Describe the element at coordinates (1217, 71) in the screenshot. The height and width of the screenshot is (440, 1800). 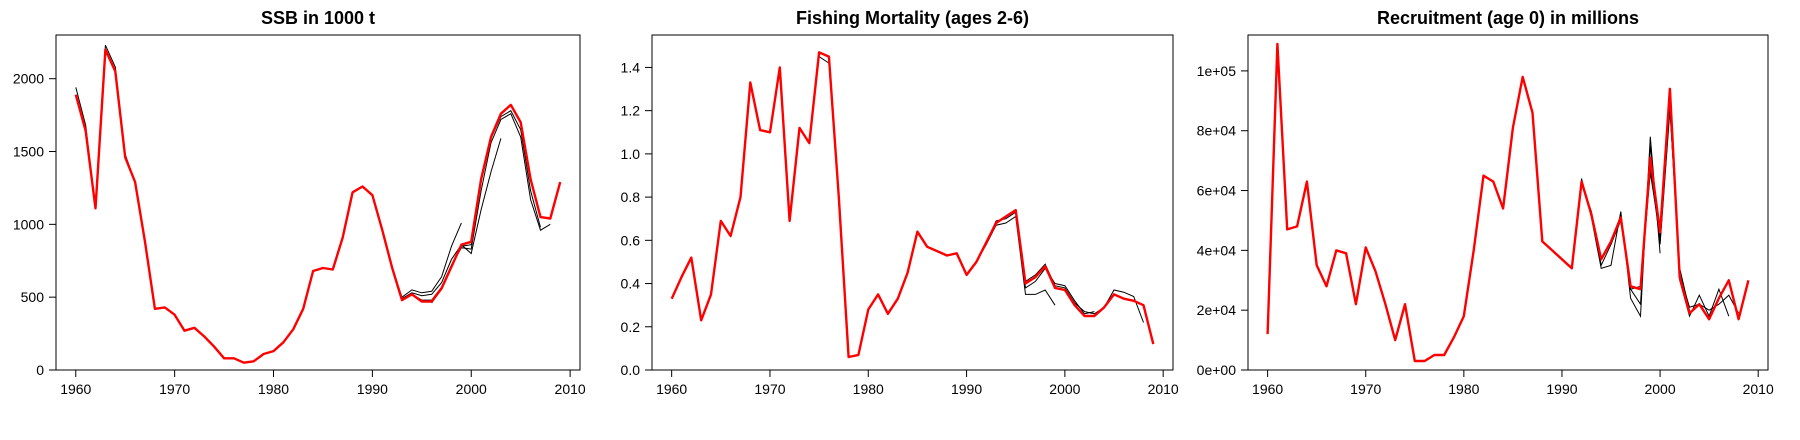
I see `recruitment-y-tick-label: 1e+05` at that location.